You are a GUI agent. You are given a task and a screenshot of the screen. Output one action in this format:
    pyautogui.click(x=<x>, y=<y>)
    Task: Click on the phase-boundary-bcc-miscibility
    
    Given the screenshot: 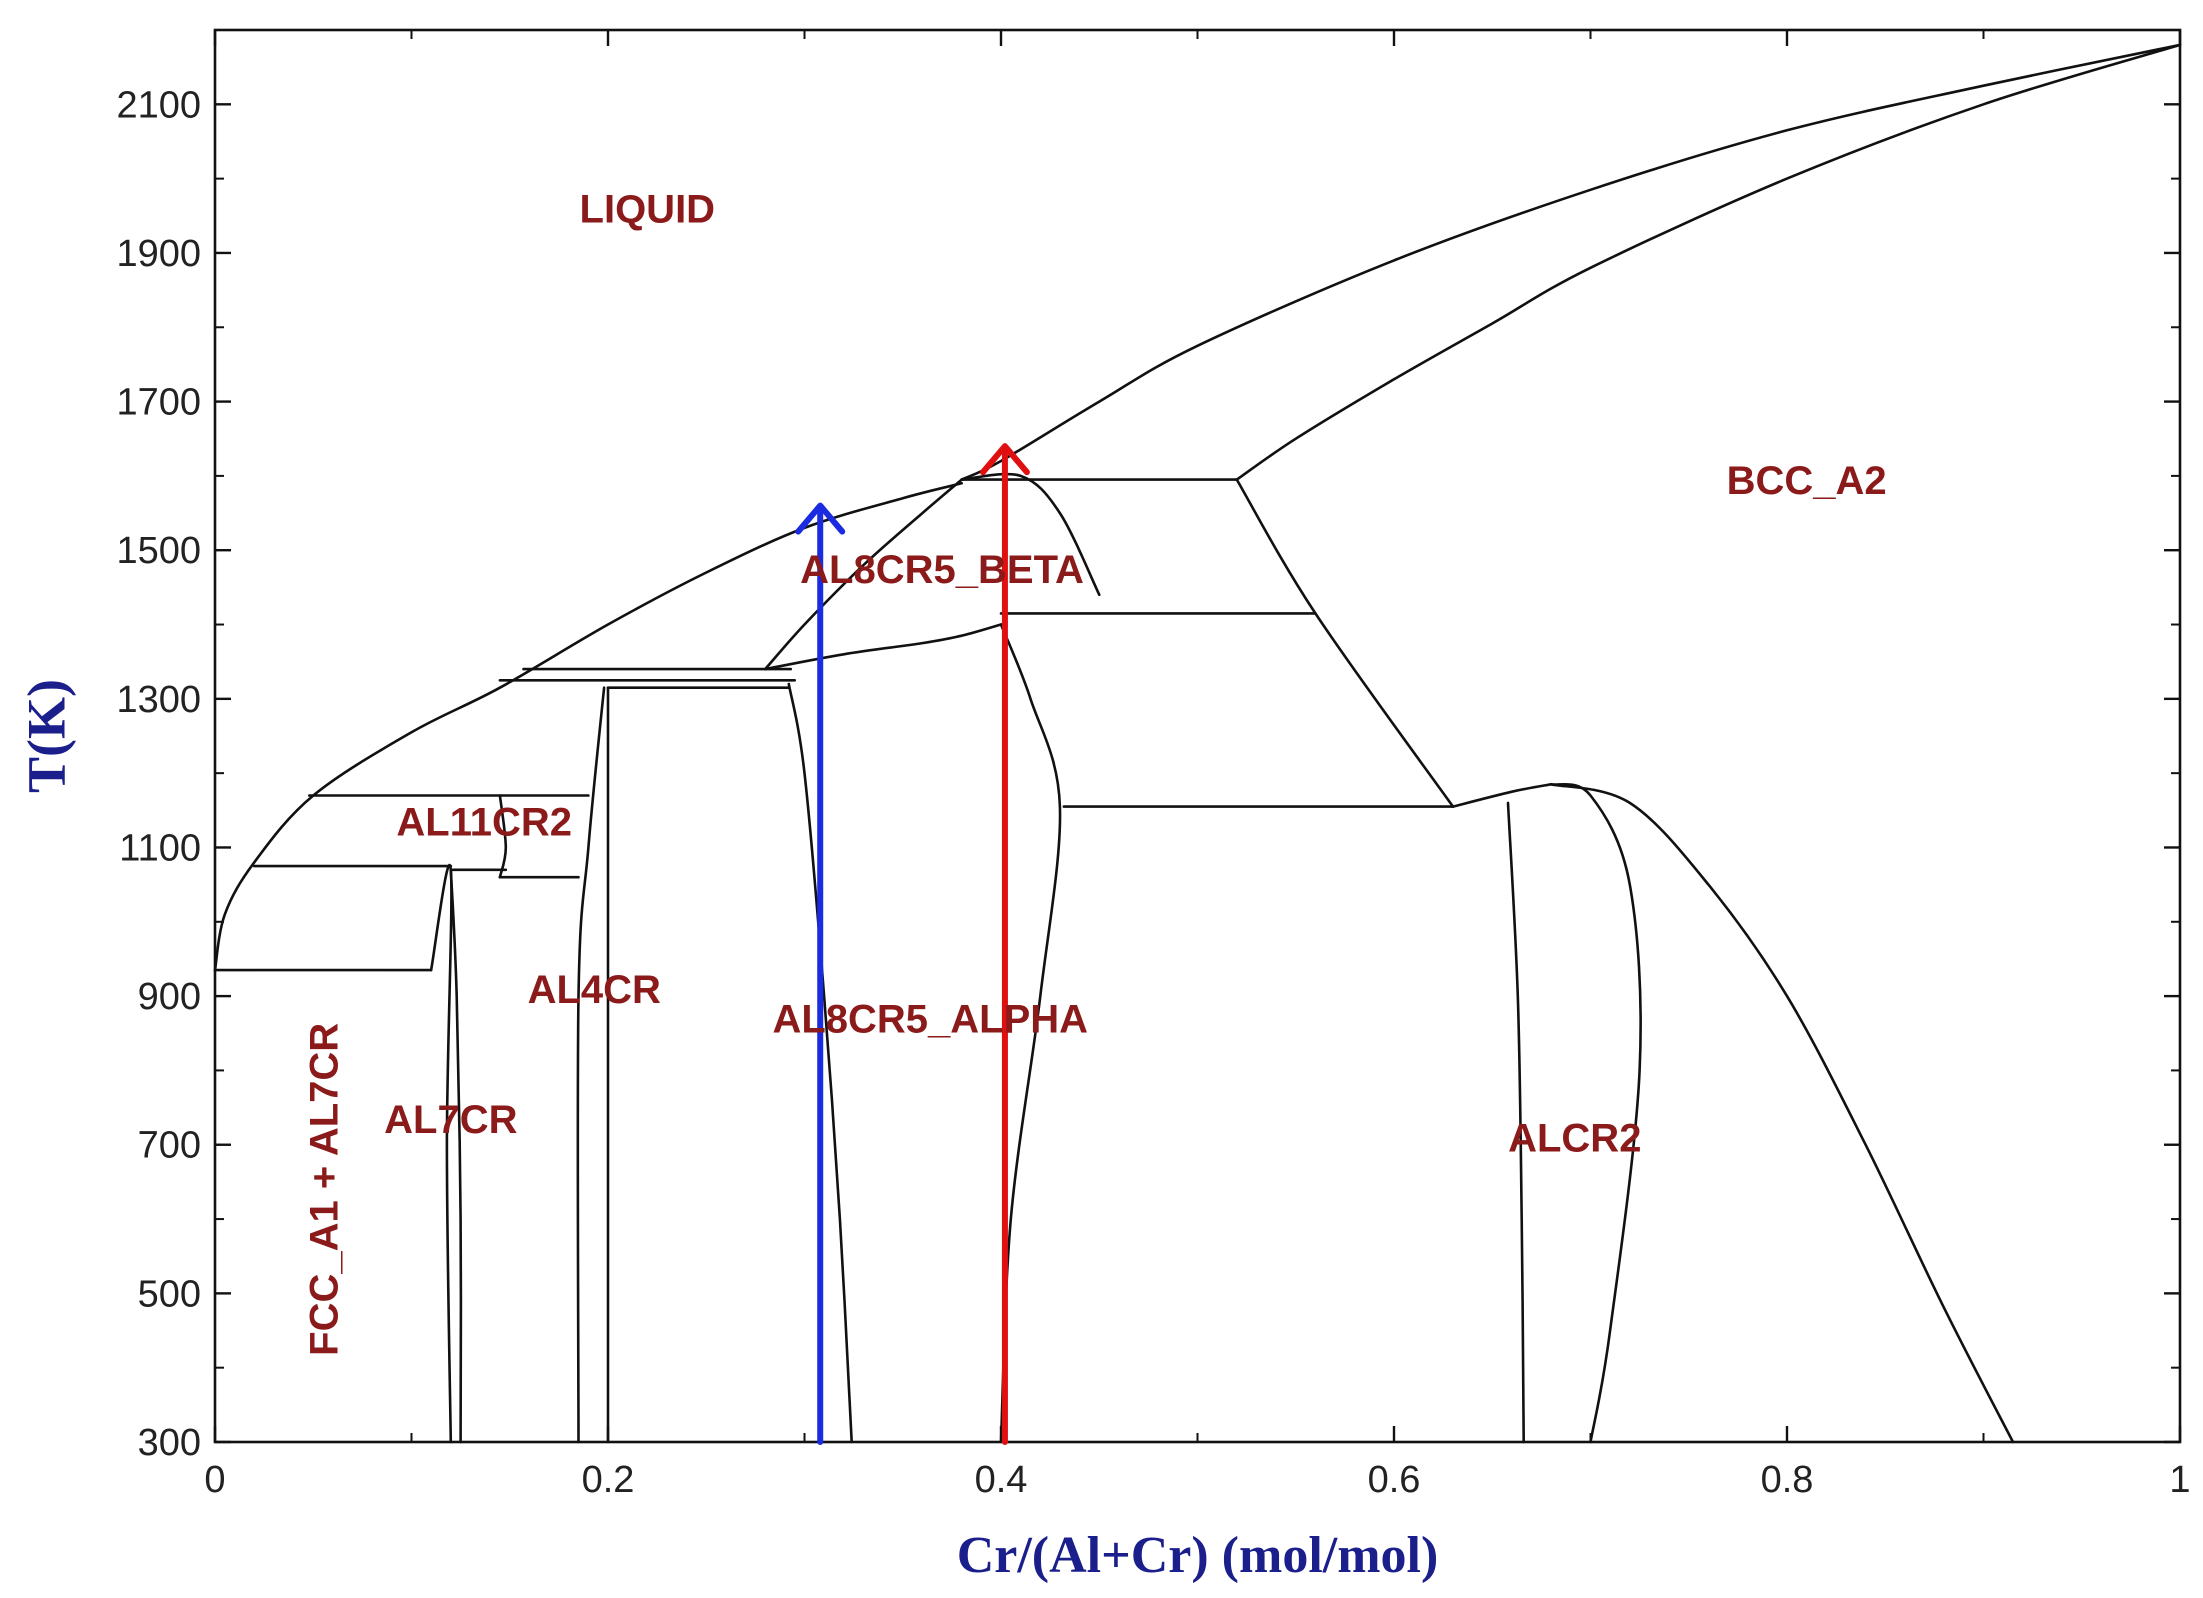 What is the action you would take?
    pyautogui.click(x=1782, y=1113)
    